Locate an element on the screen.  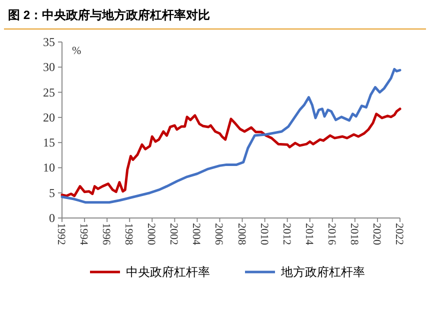
y-tick-label: 30 is located at coordinates (49, 67).